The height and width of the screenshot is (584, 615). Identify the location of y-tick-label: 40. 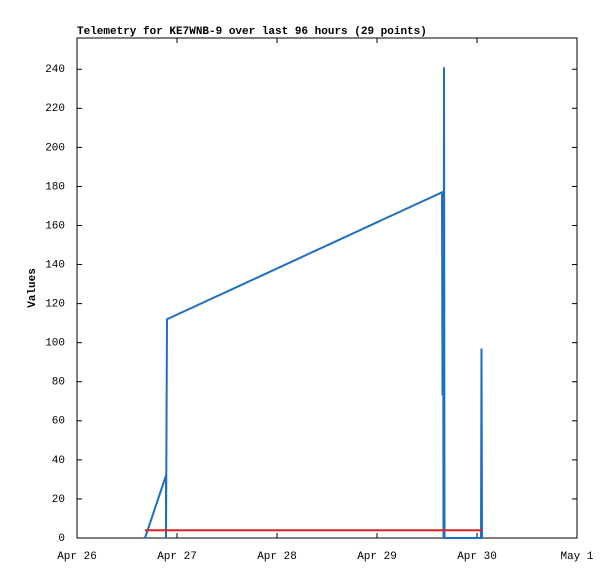
(58, 461).